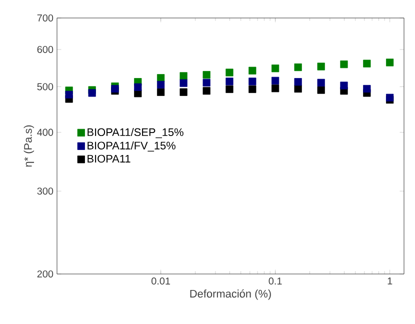 Image resolution: width=415 pixels, height=324 pixels. Describe the element at coordinates (275, 281) in the screenshot. I see `x-tick-label: 0.1` at that location.